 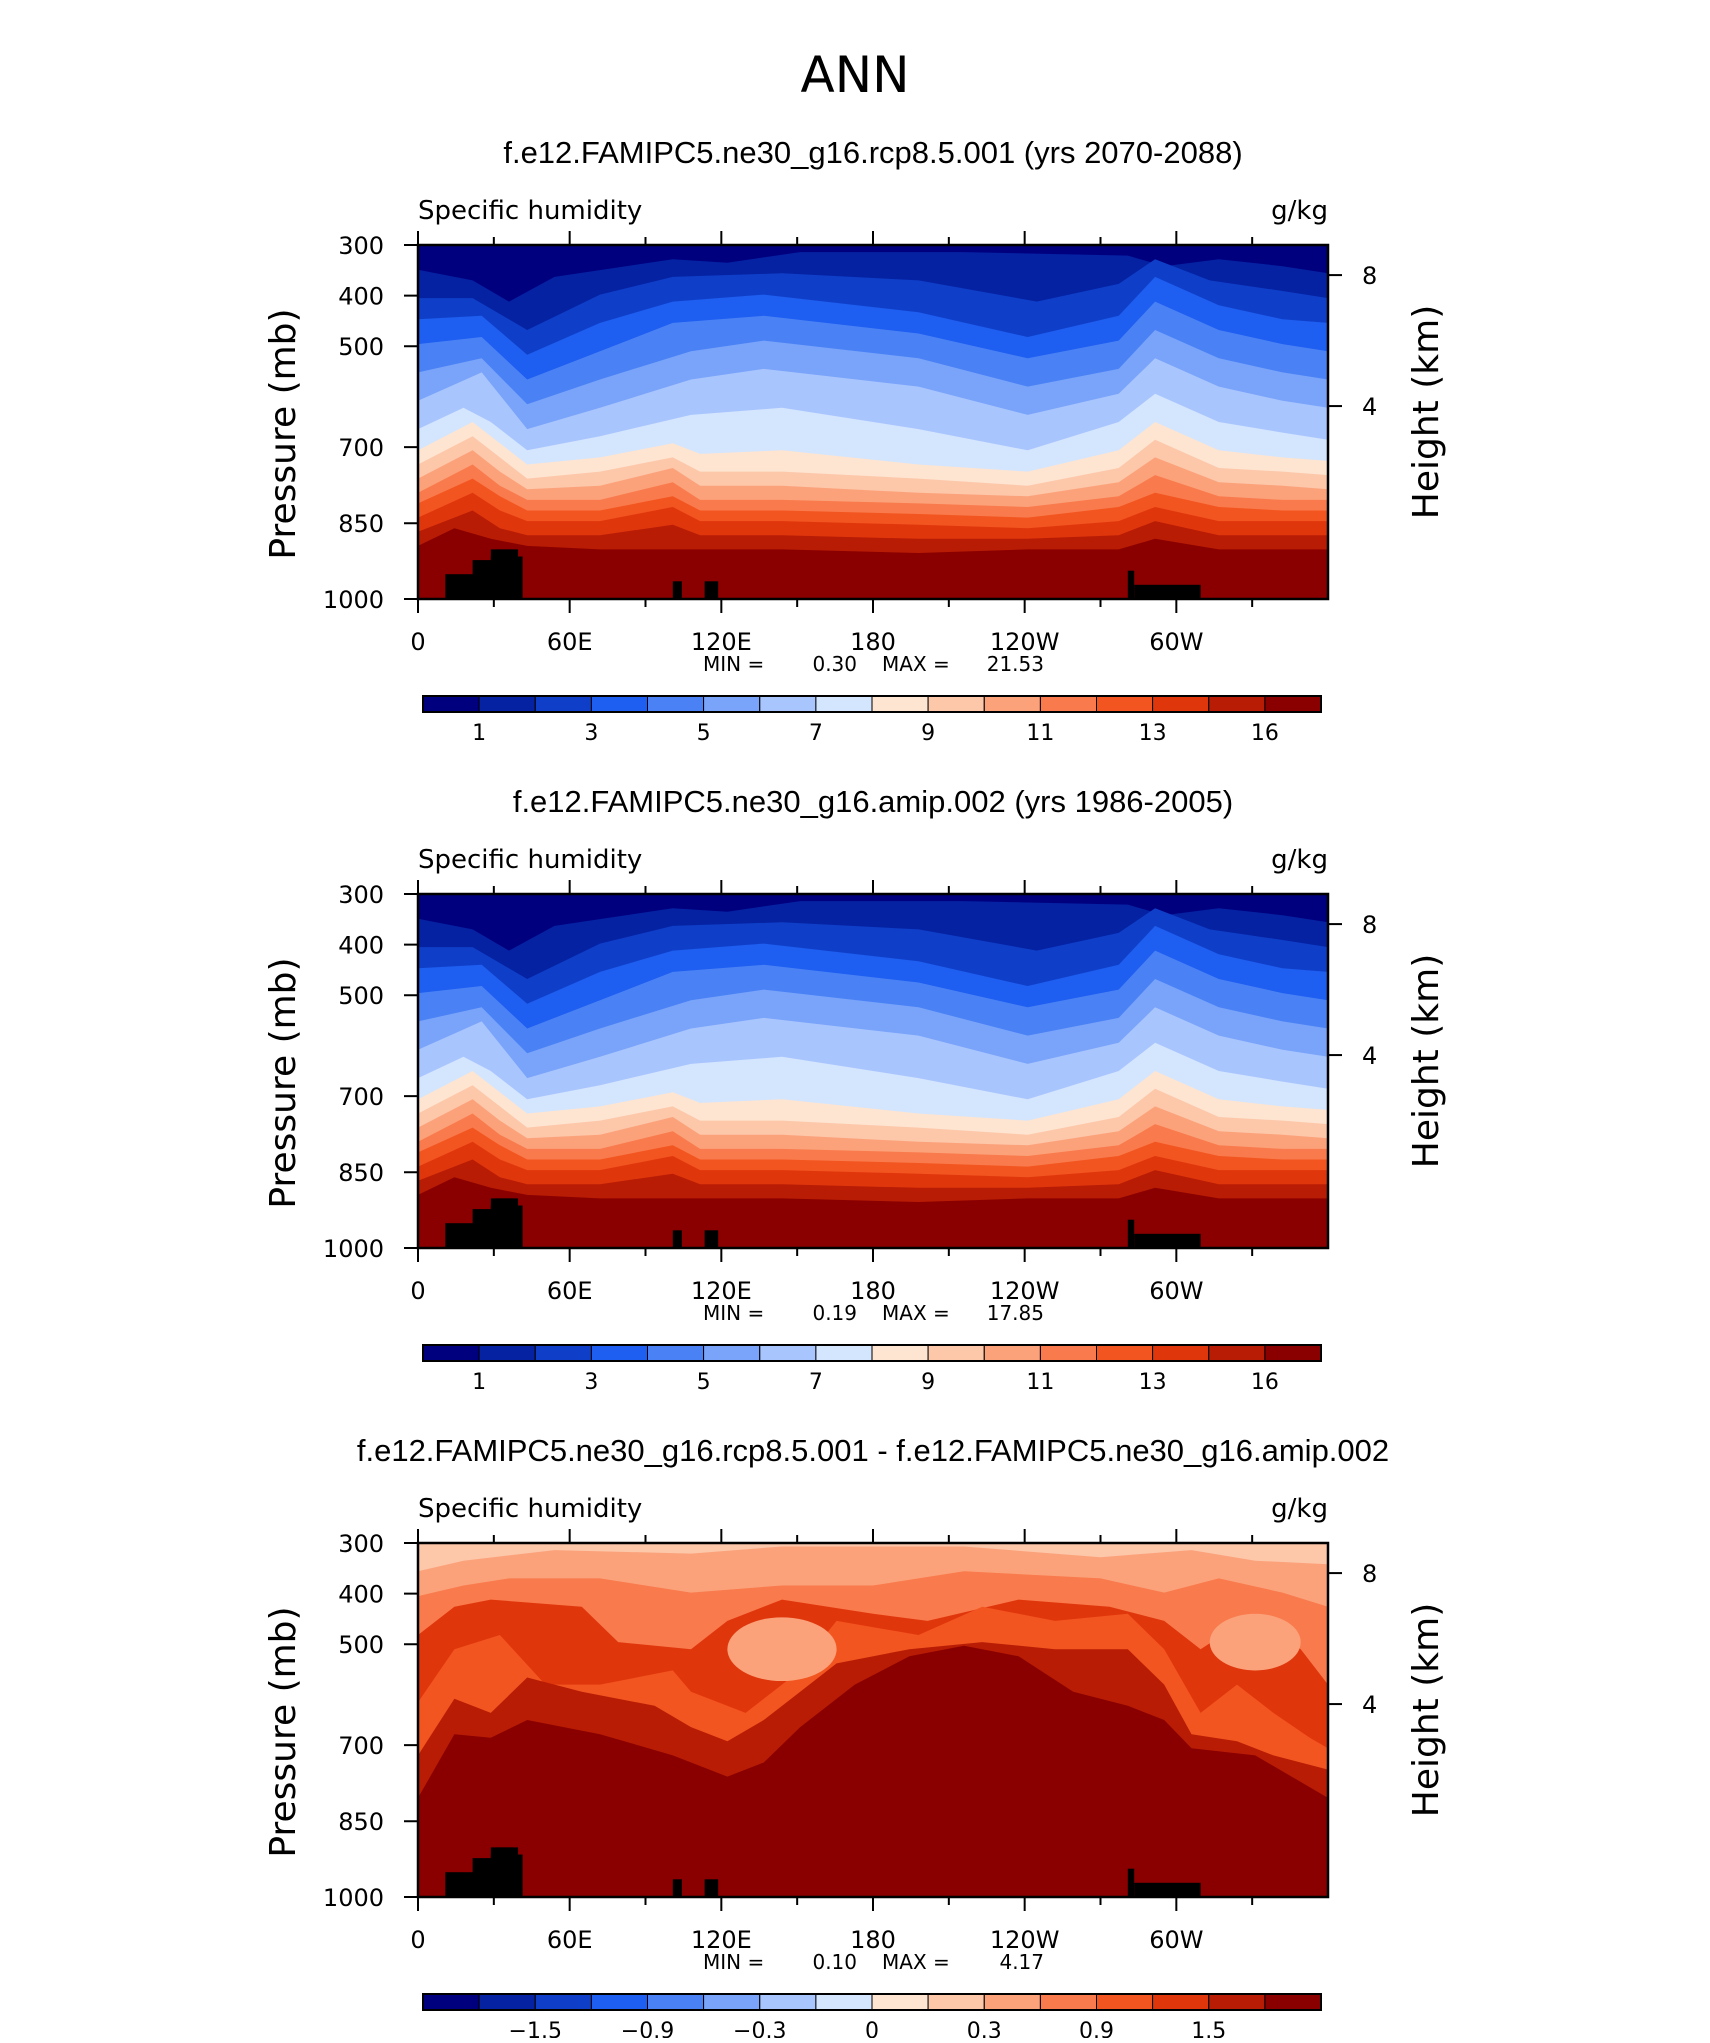 I want to click on colorbar-frame, so click(x=872, y=1353).